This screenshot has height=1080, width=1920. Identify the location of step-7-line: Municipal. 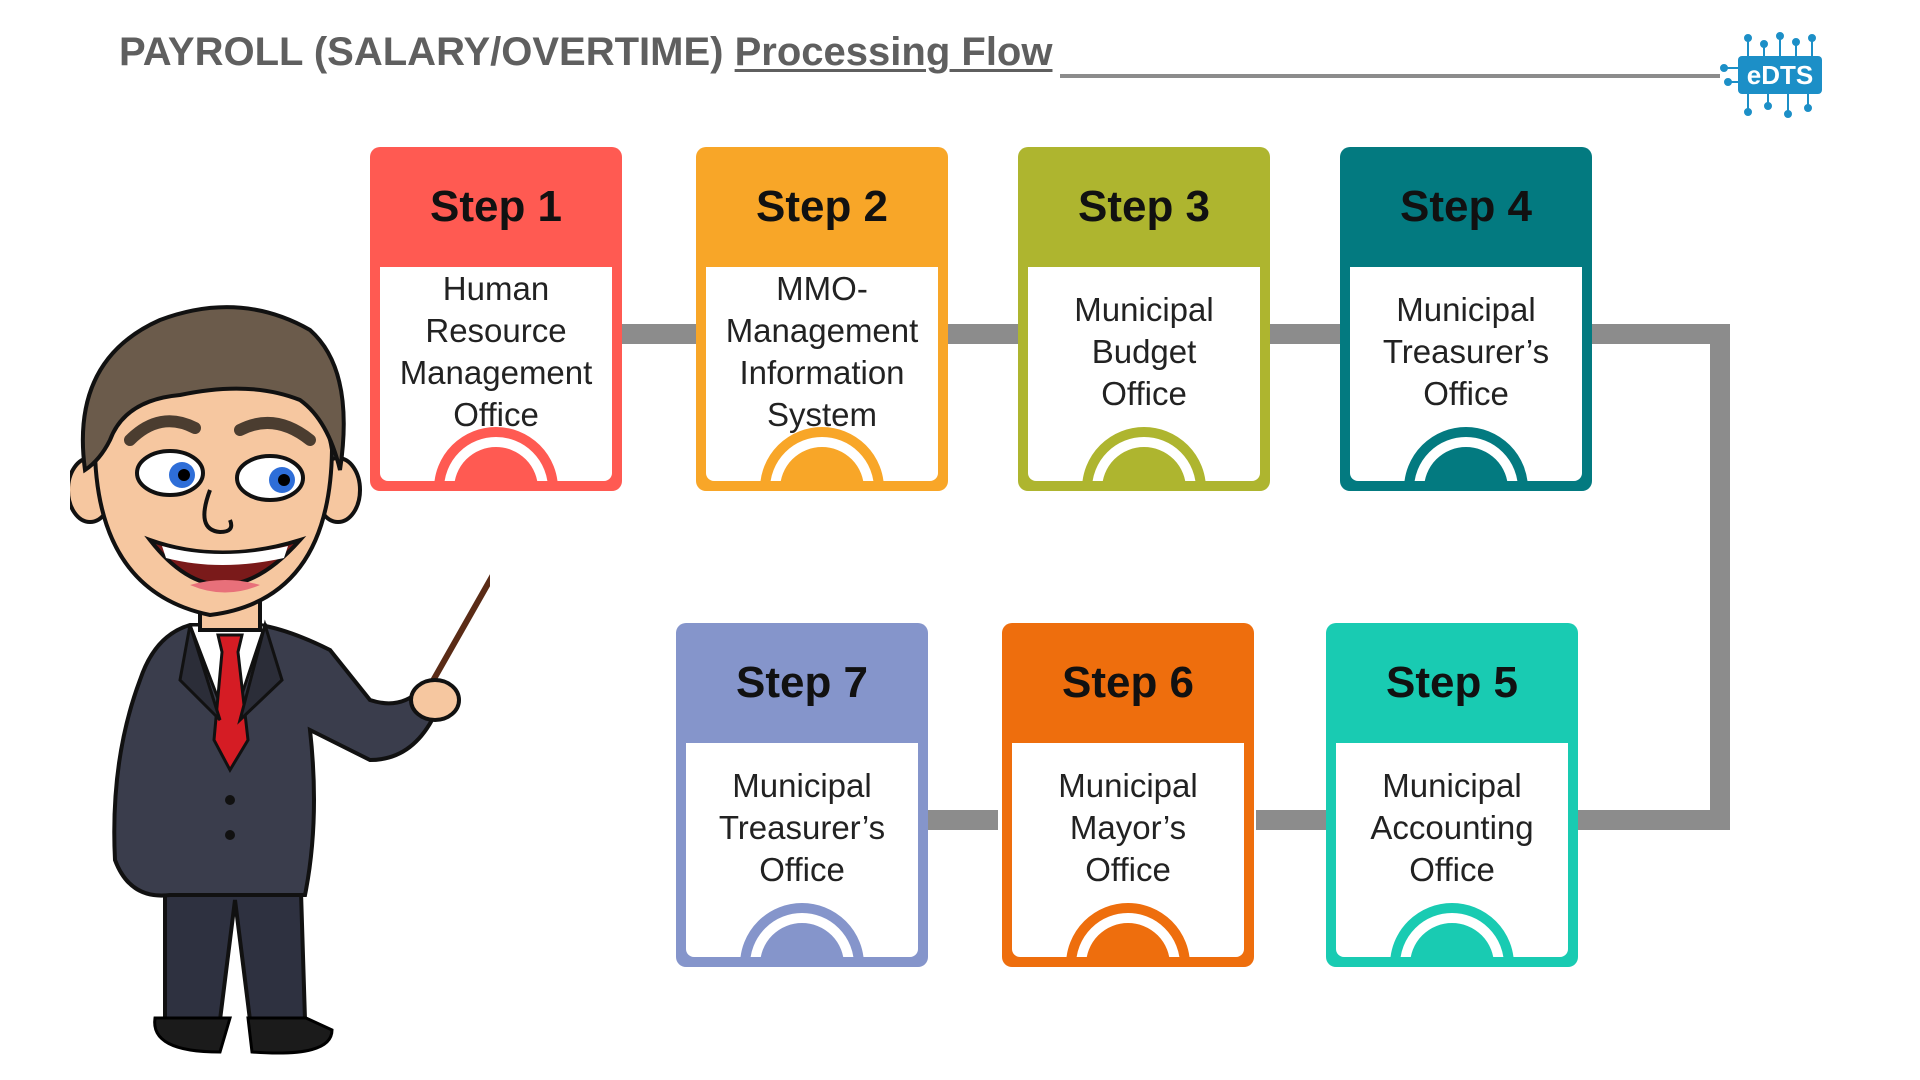
(802, 785).